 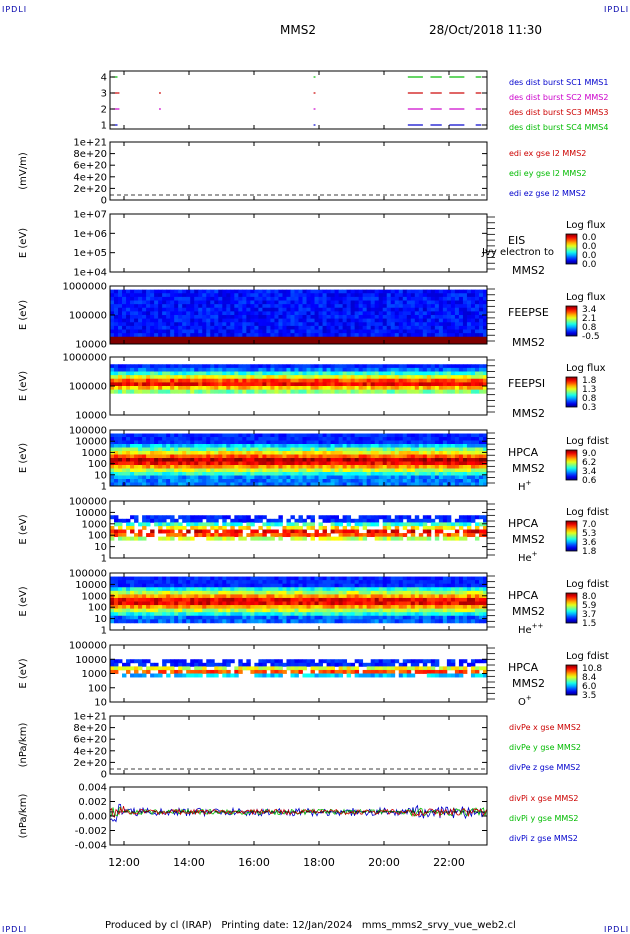 What do you see at coordinates (90, 177) in the screenshot?
I see `ytick-label-edi: 4e+20` at bounding box center [90, 177].